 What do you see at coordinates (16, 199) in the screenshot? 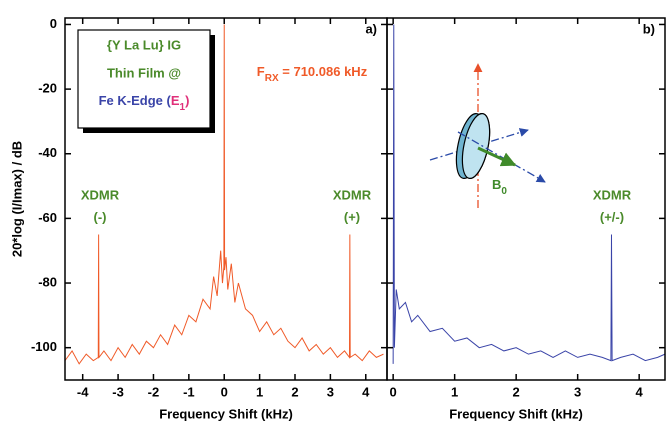
I see `y-axis-label: 20*log (I/Imax) / dB` at bounding box center [16, 199].